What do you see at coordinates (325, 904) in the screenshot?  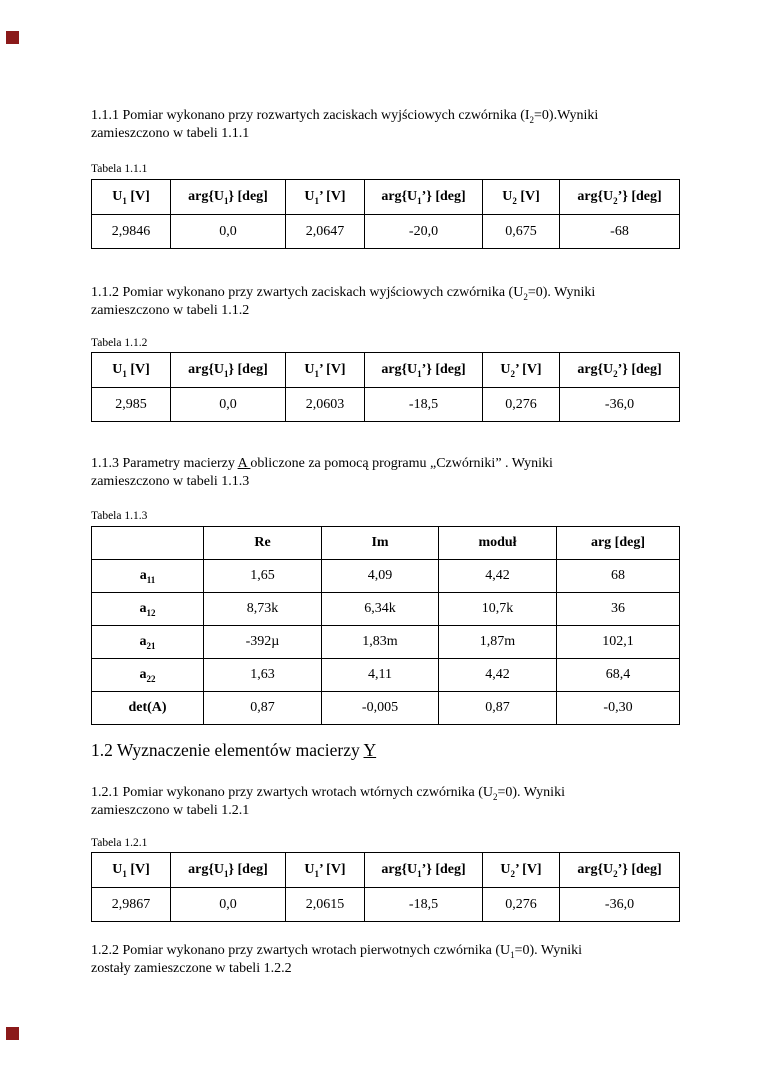 I see `table-cell: 2,0615` at bounding box center [325, 904].